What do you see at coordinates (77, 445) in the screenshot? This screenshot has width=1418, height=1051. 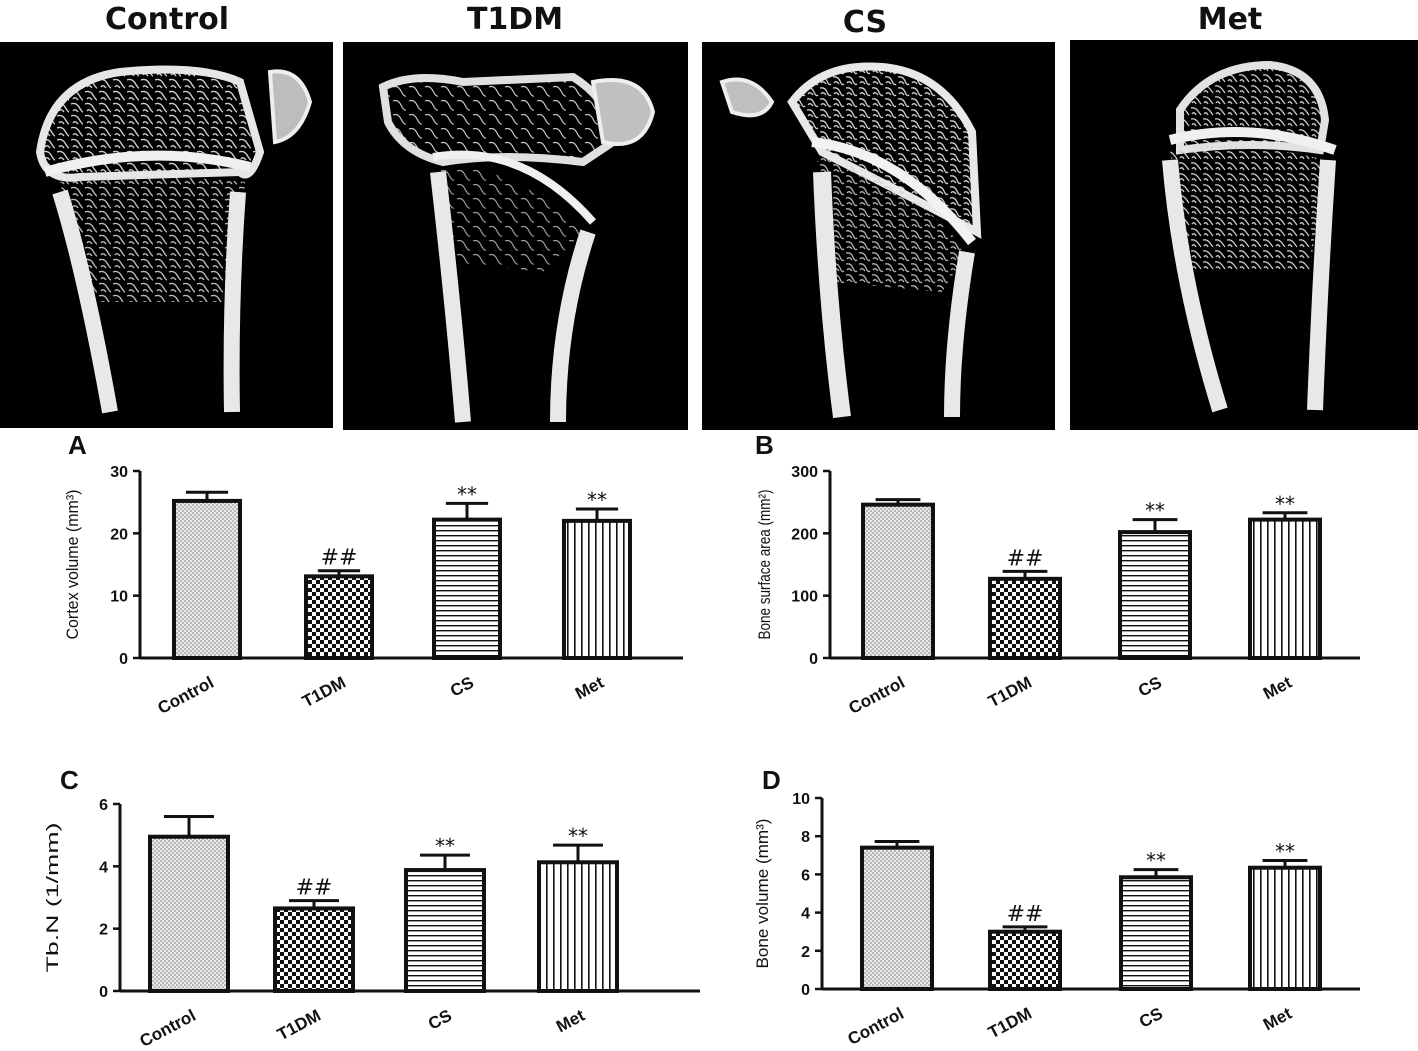 I see `panel-label-a: A` at bounding box center [77, 445].